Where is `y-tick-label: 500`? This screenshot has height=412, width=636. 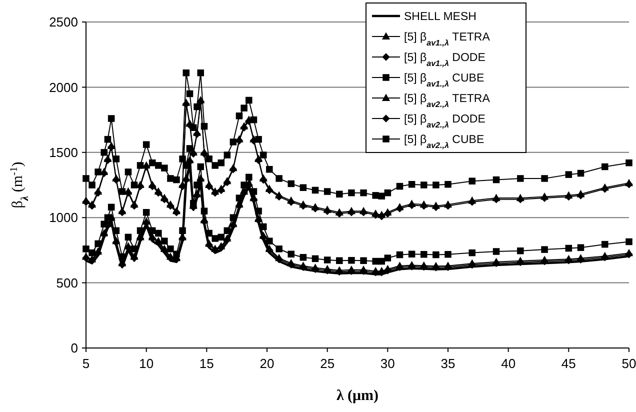
y-tick-label: 500 is located at coordinates (67, 282).